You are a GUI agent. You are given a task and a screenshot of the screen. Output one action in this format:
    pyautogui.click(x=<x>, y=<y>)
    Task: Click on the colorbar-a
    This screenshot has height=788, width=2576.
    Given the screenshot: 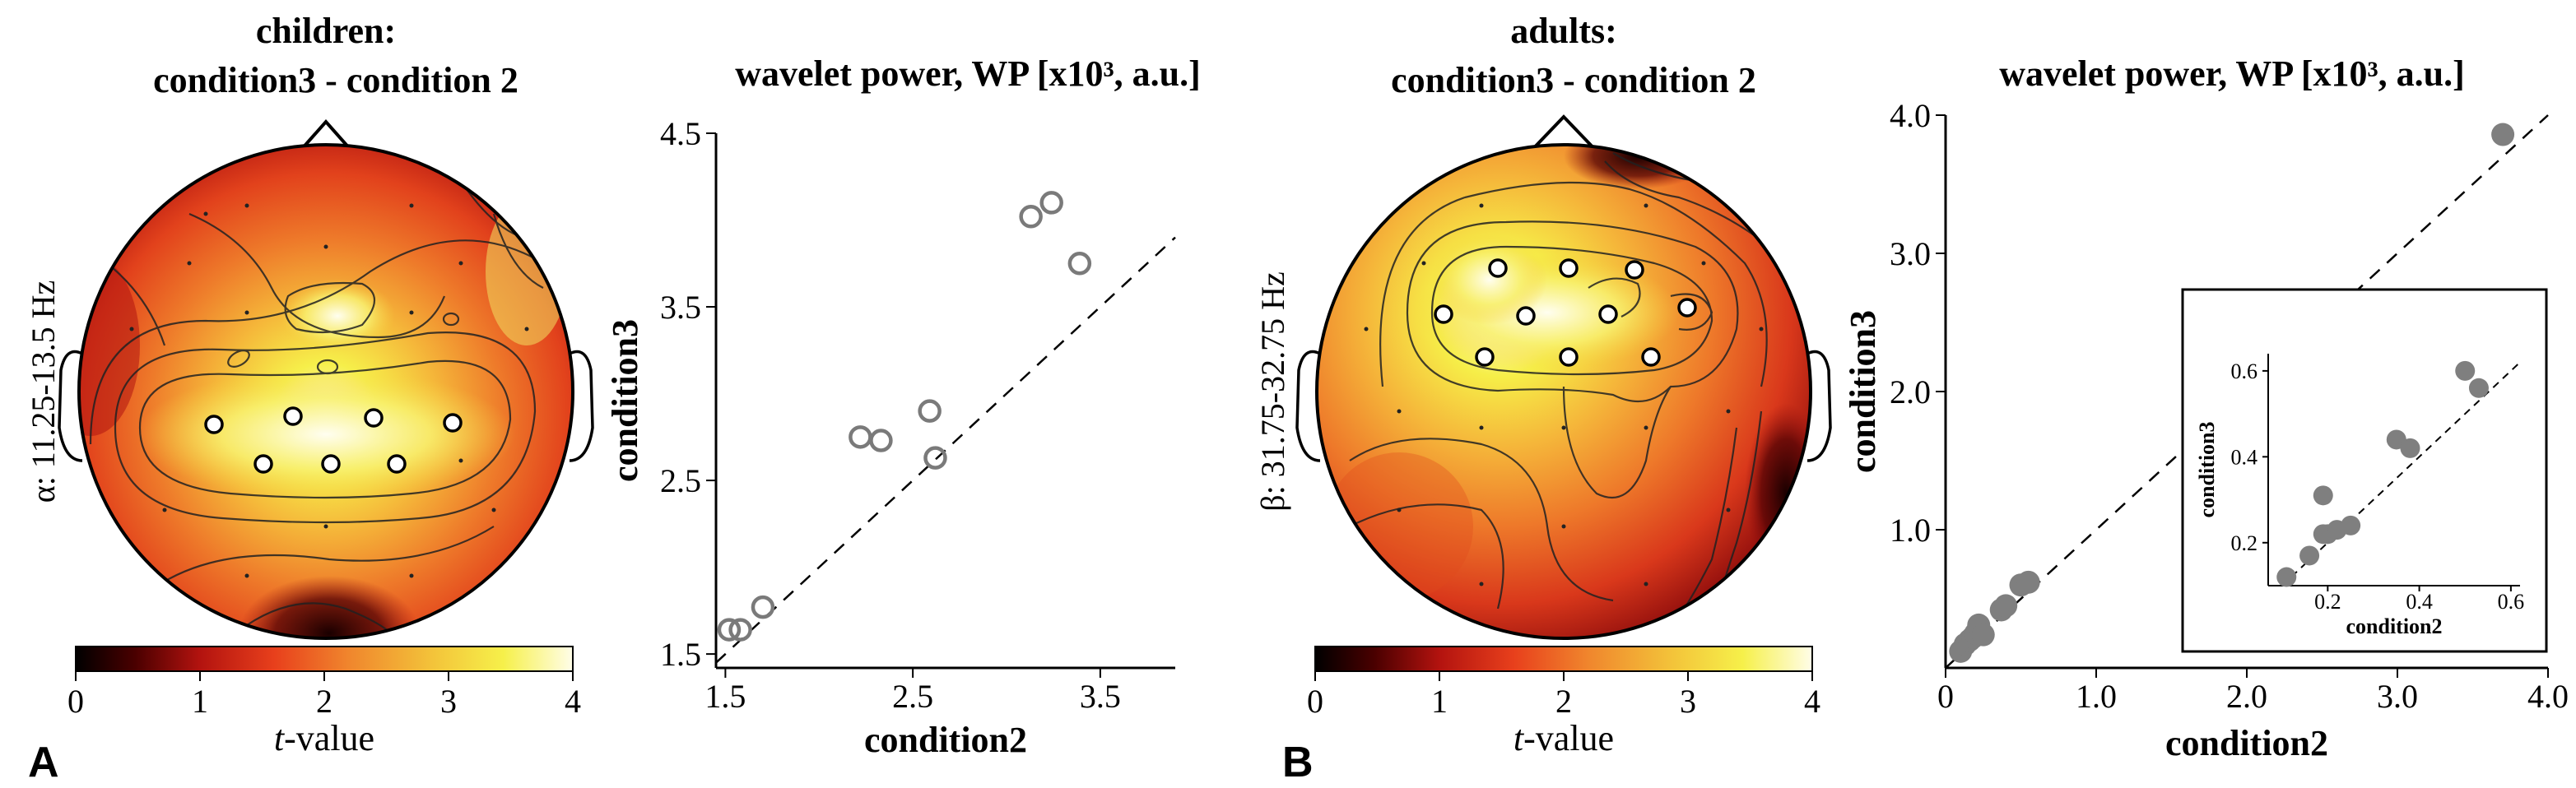 What is the action you would take?
    pyautogui.click(x=324, y=659)
    